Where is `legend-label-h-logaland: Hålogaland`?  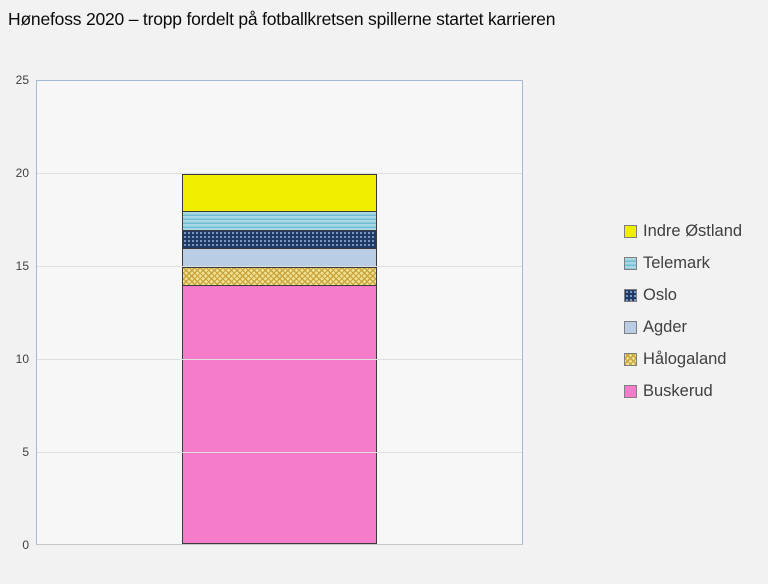
legend-label-h-logaland: Hålogaland is located at coordinates (685, 358).